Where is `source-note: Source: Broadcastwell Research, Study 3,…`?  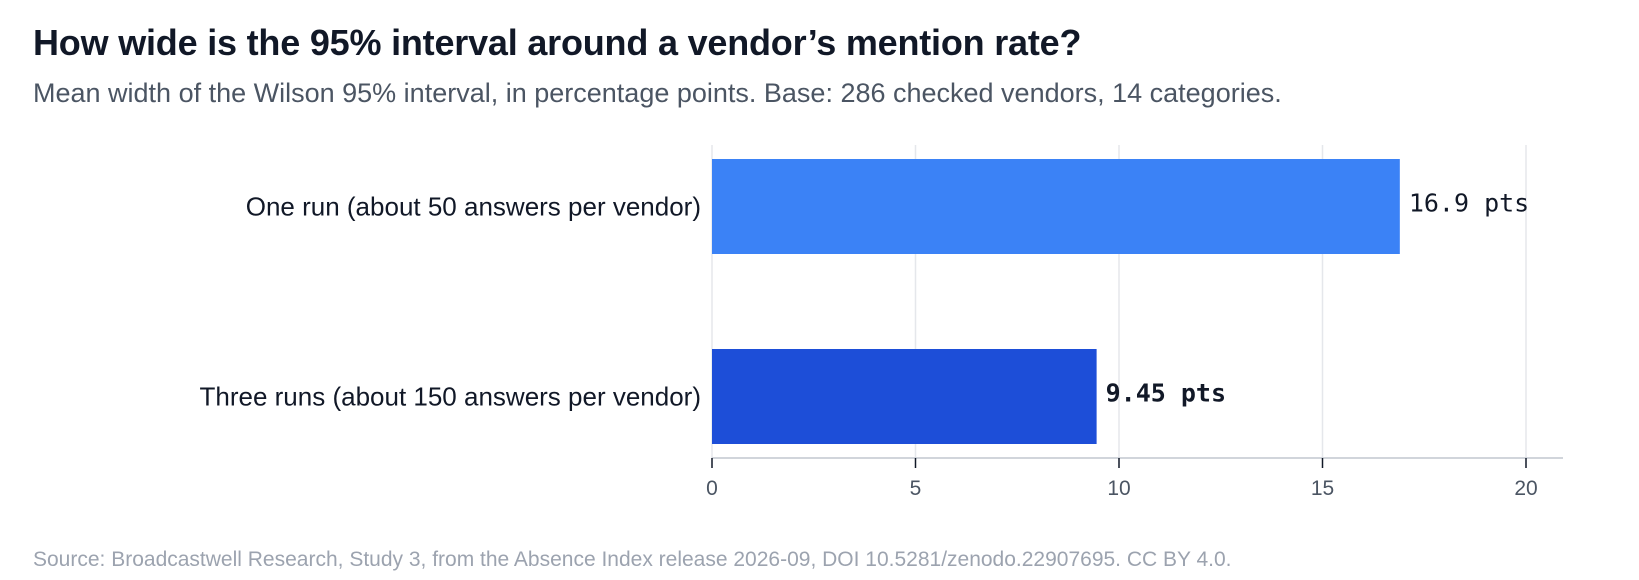 source-note: Source: Broadcastwell Research, Study 3,… is located at coordinates (632, 559).